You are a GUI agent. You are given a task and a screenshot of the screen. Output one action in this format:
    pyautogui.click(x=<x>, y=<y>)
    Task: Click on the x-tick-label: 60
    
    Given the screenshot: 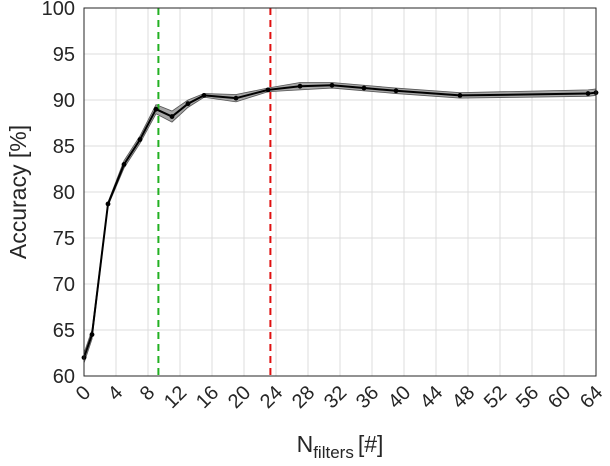 What is the action you would take?
    pyautogui.click(x=559, y=397)
    